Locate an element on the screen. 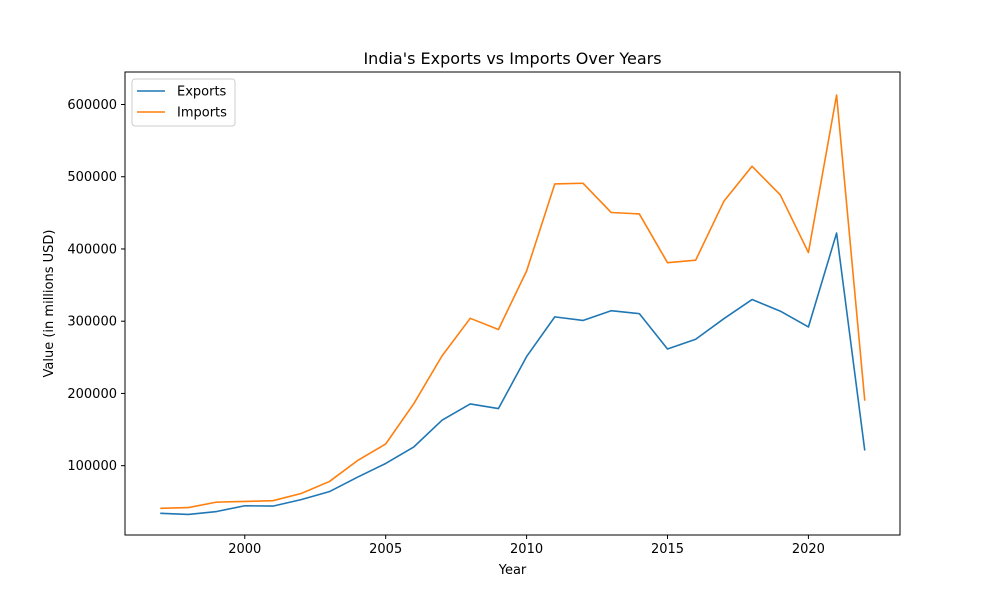 The image size is (1000, 600). x-tick-label: 2020 is located at coordinates (808, 549).